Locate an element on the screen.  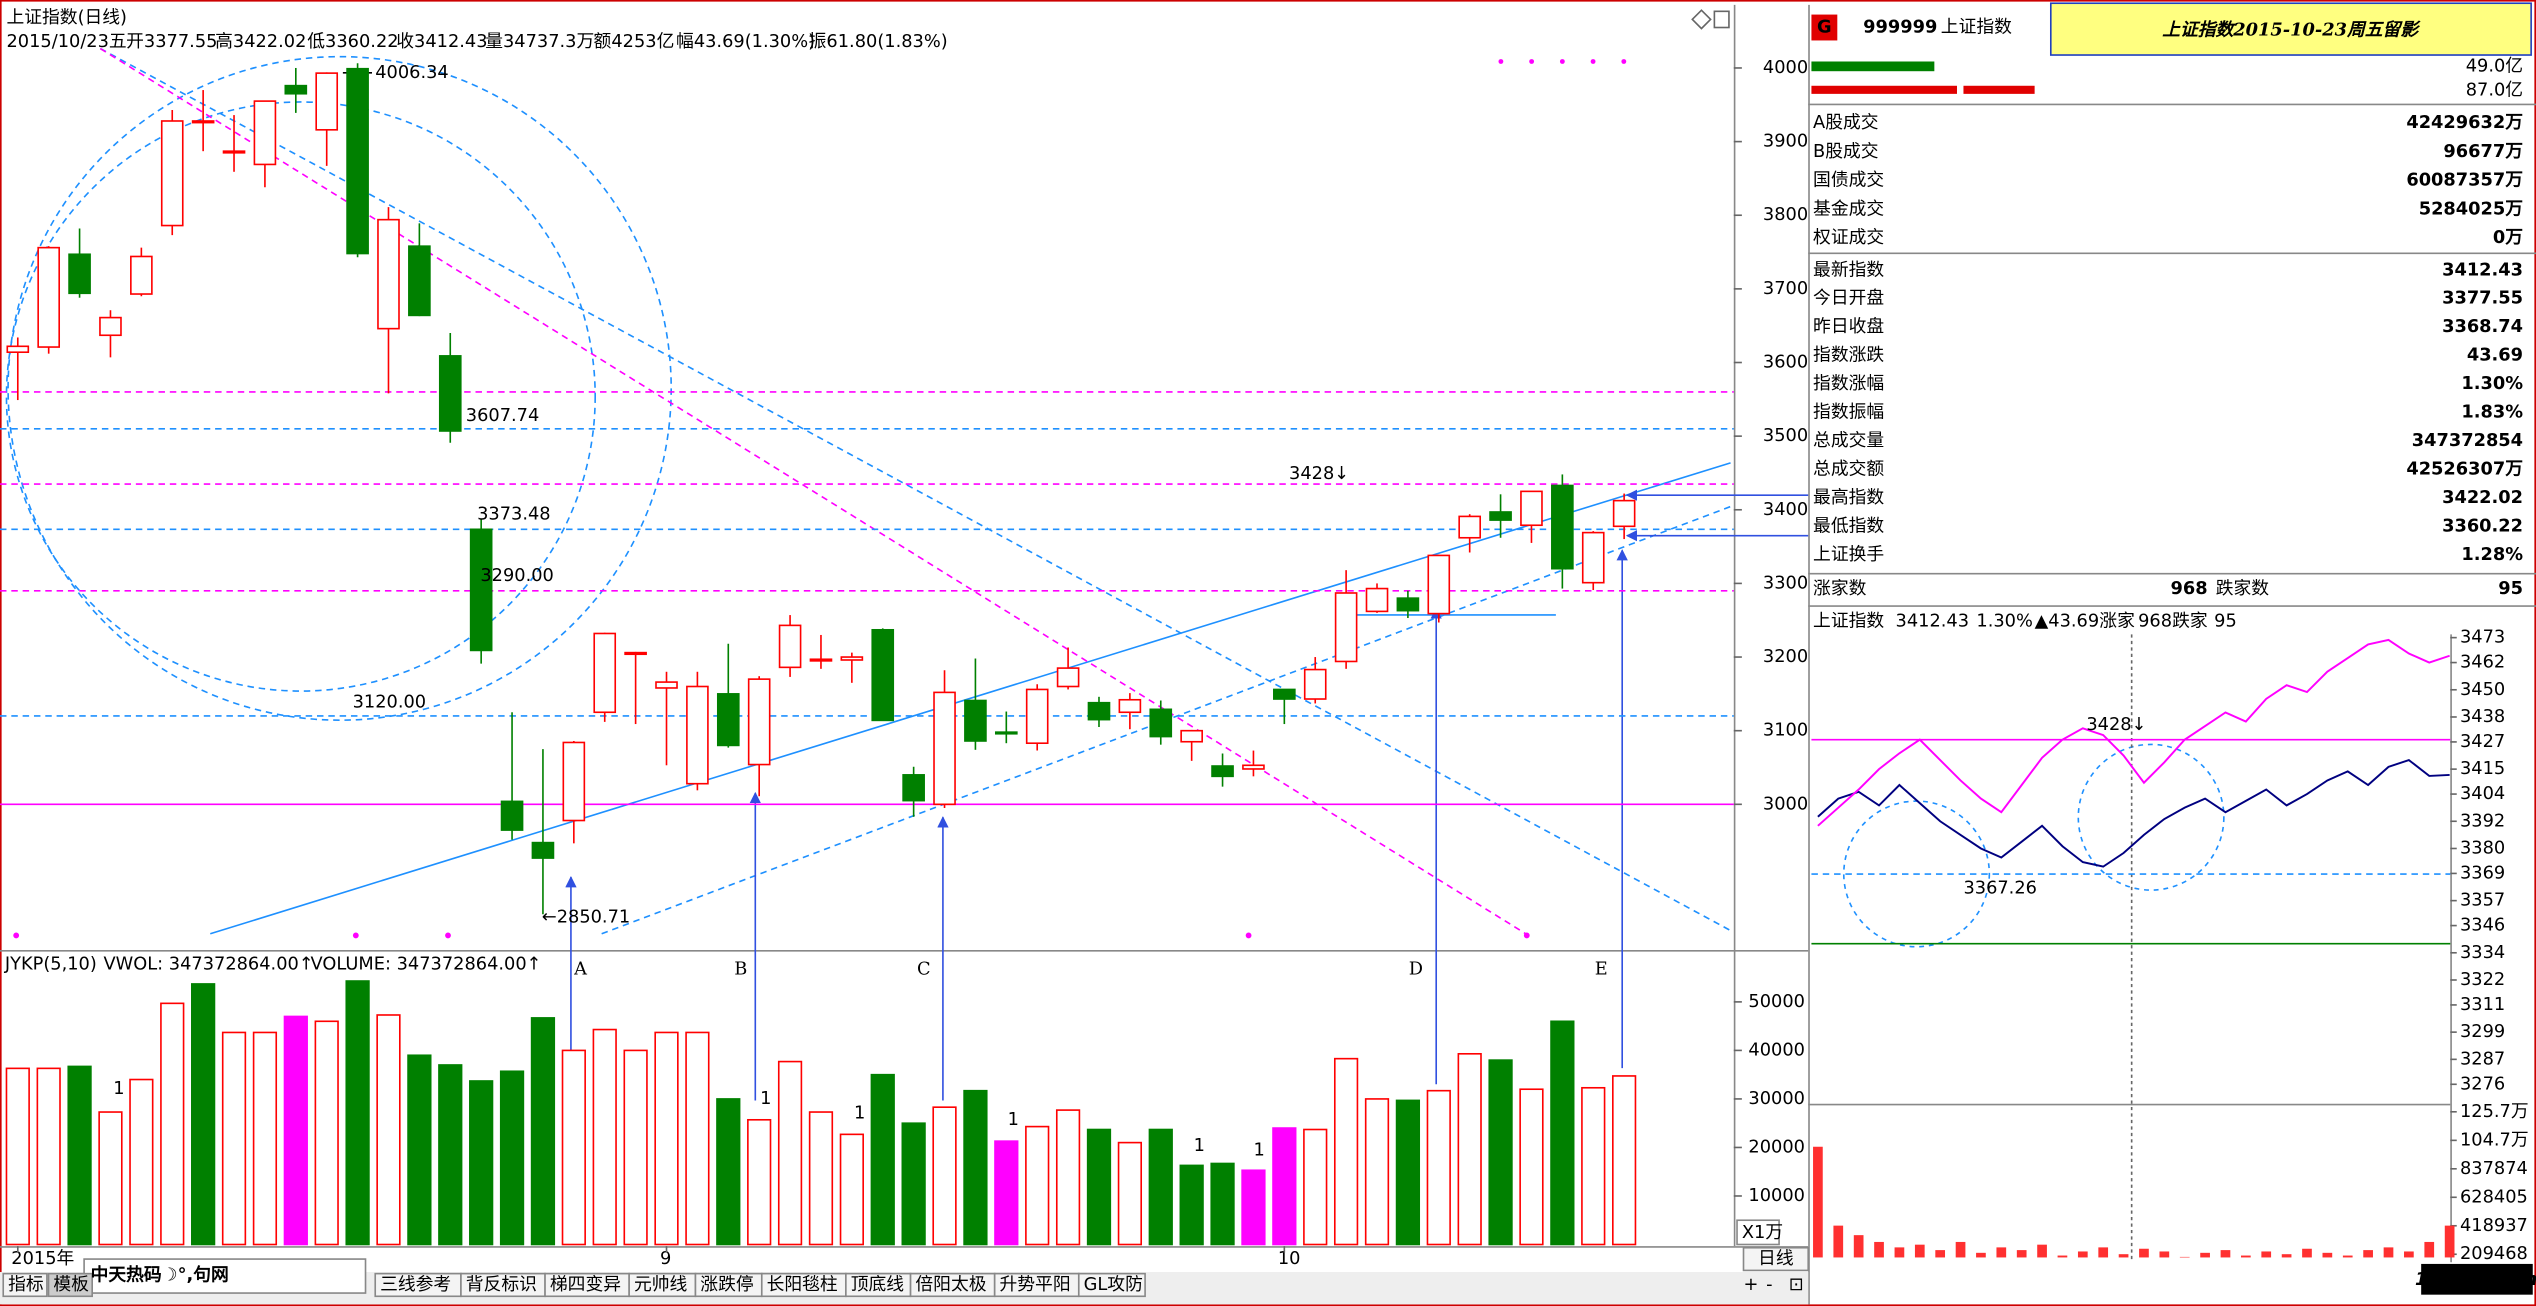
period-label: 日线 is located at coordinates (1776, 1258).